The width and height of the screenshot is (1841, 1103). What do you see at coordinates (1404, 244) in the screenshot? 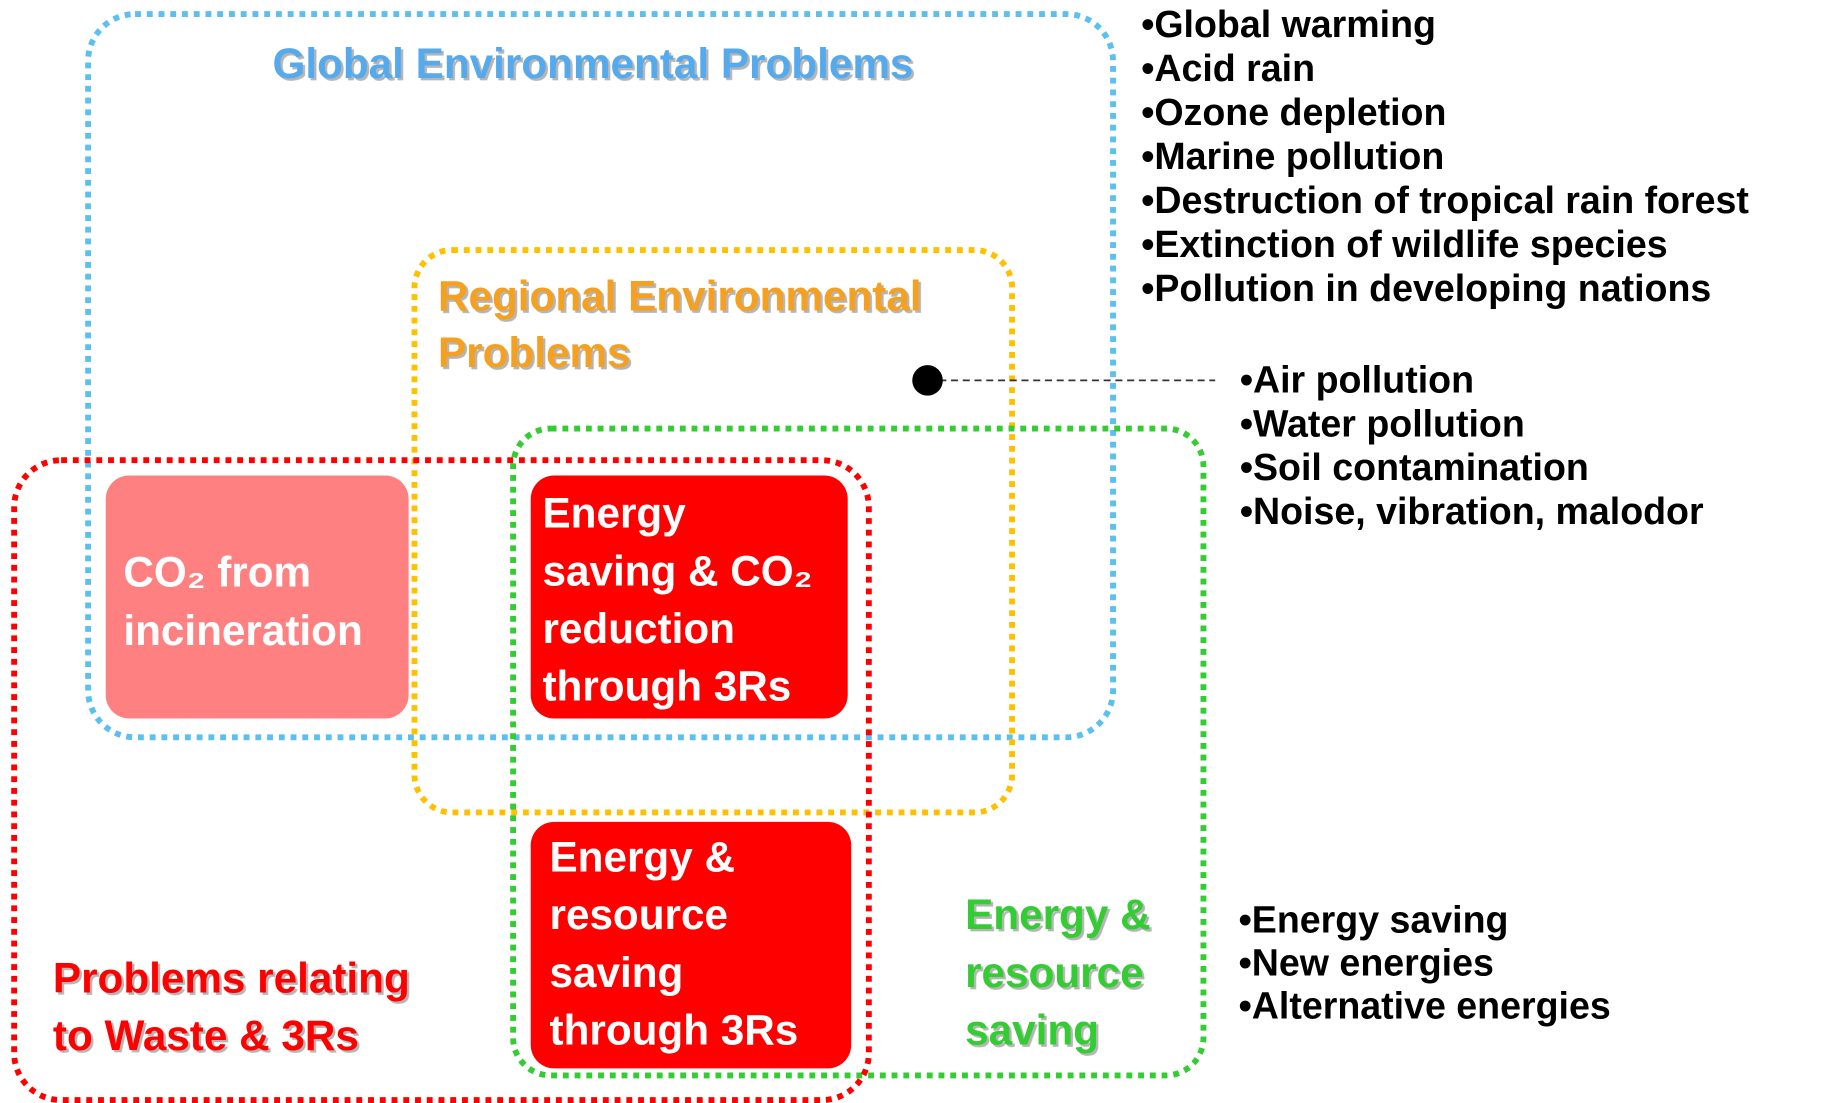
I see `list-item: •Extinction of wildlife species` at bounding box center [1404, 244].